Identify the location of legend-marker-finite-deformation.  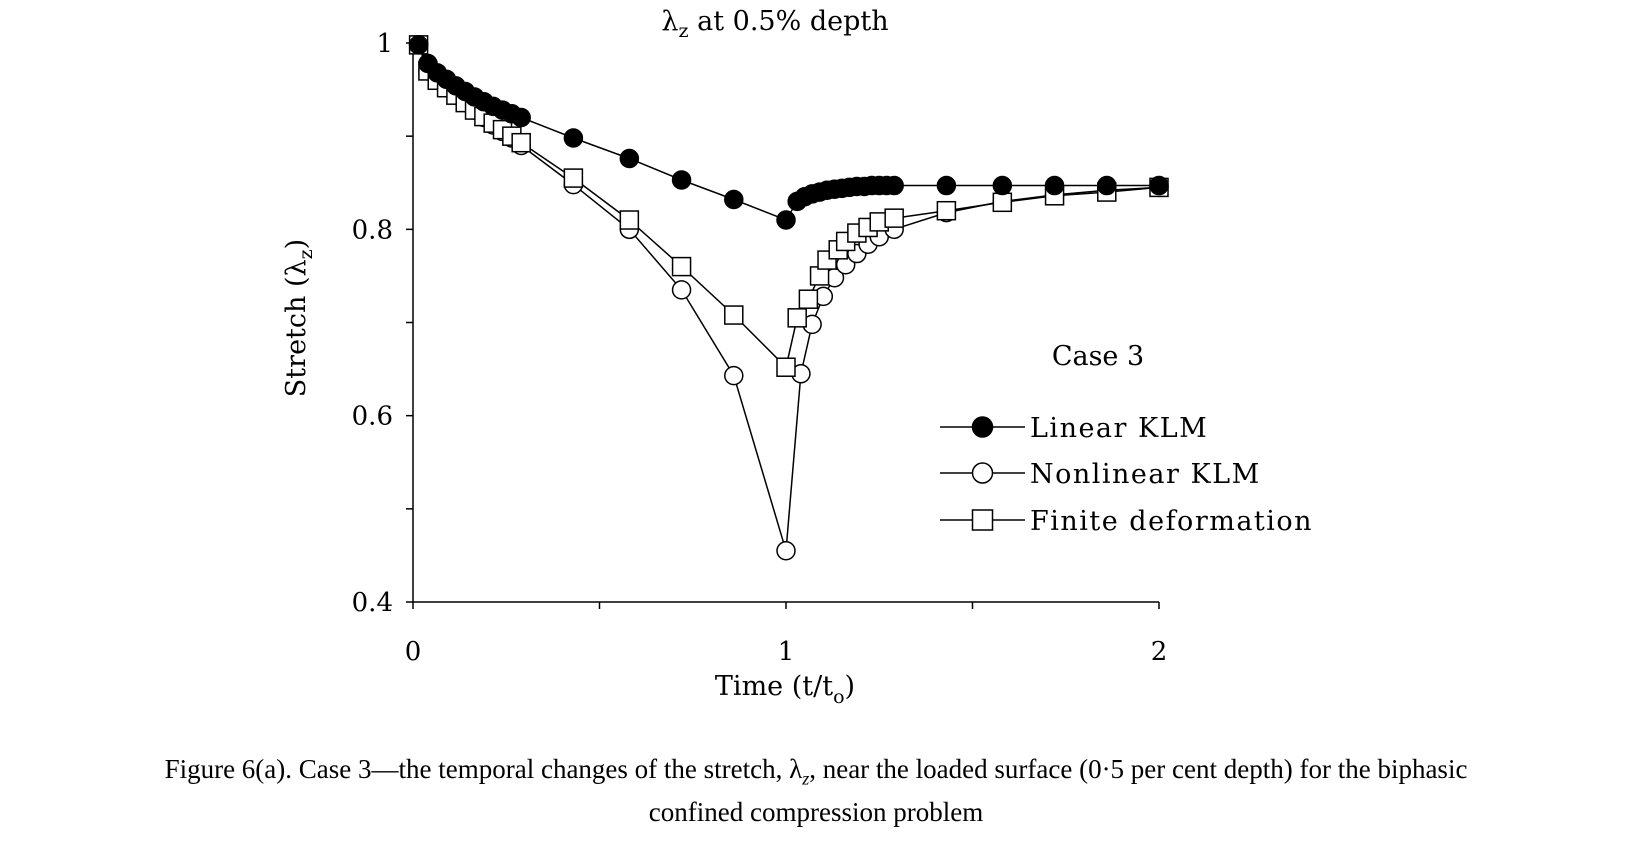
(982, 520).